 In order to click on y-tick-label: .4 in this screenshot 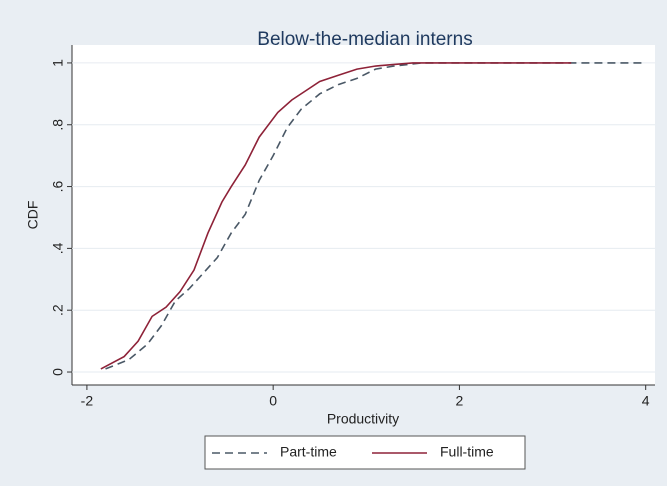, I will do `click(58, 248)`.